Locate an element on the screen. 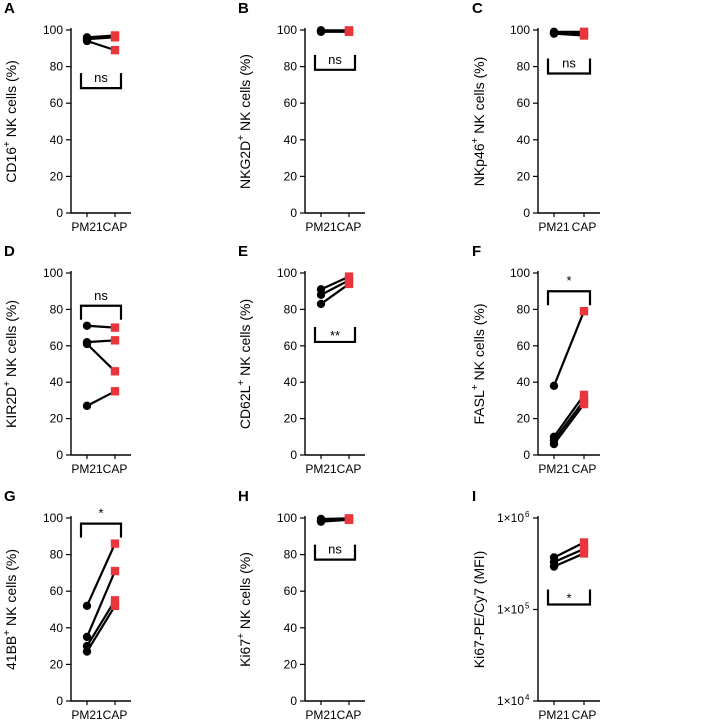  panel-label: C is located at coordinates (477, 8).